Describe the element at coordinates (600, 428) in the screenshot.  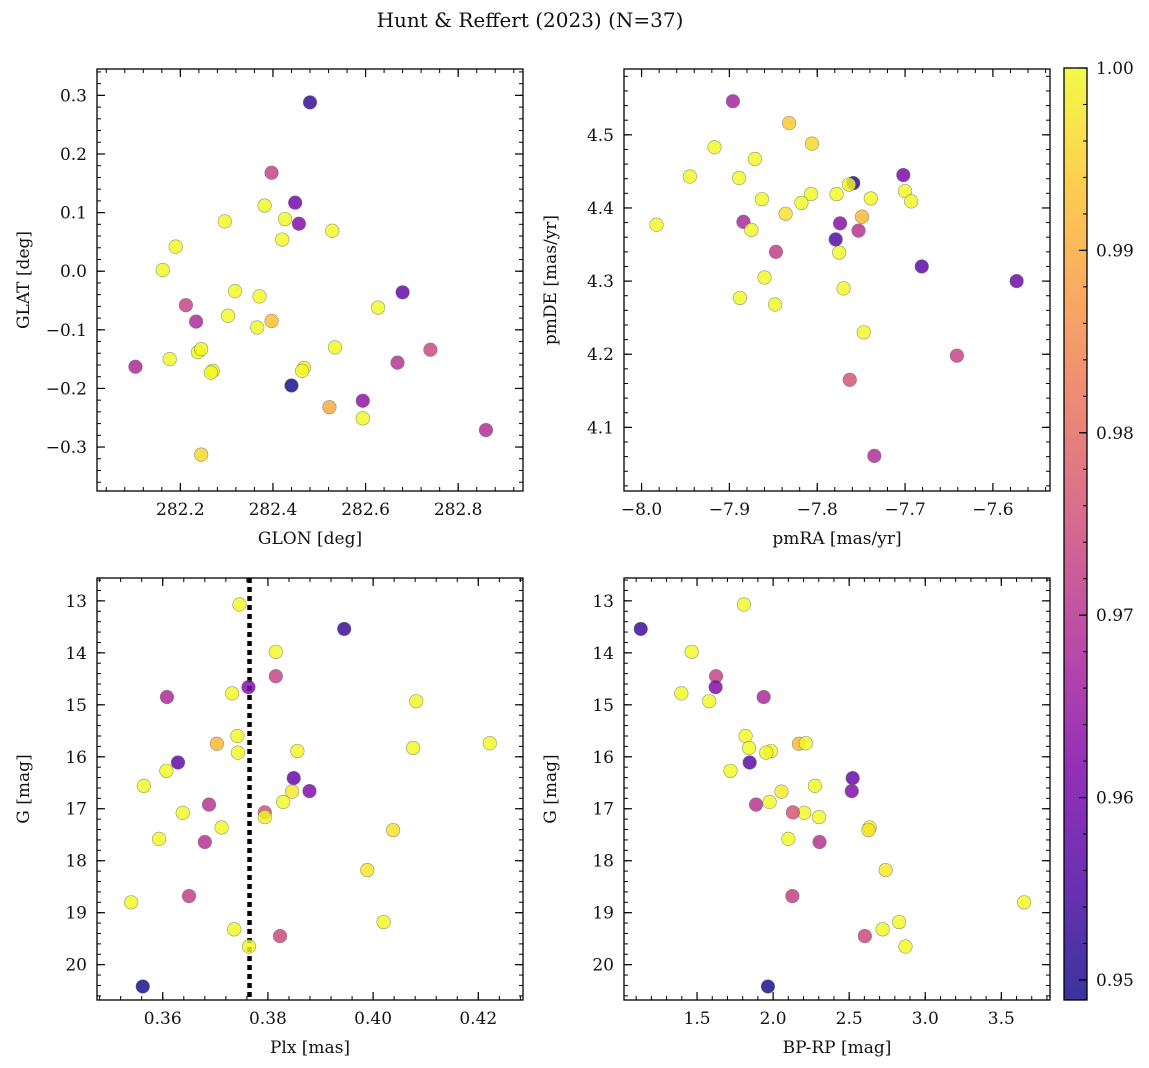
I see `y-tick-label: 4.1` at that location.